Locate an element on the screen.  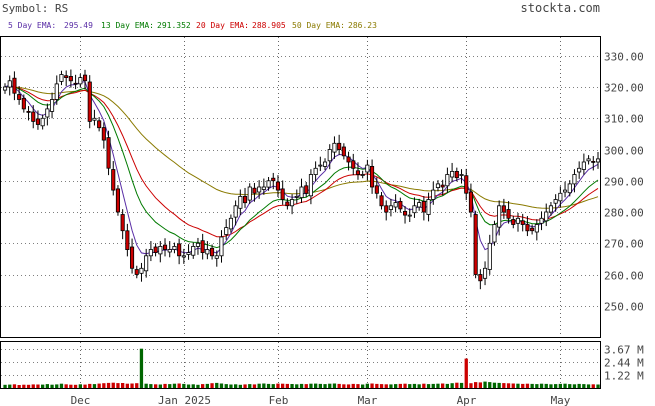
date-tick-label: May is located at coordinates (561, 400).